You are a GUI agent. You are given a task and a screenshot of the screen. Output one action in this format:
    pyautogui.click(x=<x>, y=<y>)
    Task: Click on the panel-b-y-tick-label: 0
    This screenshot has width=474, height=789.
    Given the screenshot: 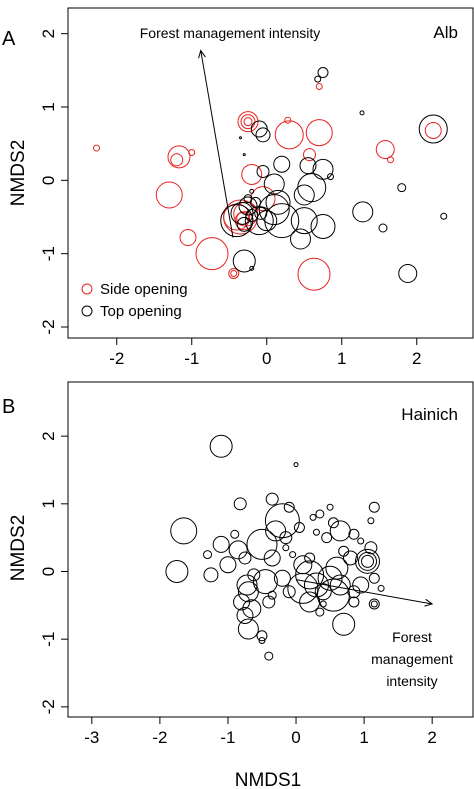 What is the action you would take?
    pyautogui.click(x=48, y=571)
    